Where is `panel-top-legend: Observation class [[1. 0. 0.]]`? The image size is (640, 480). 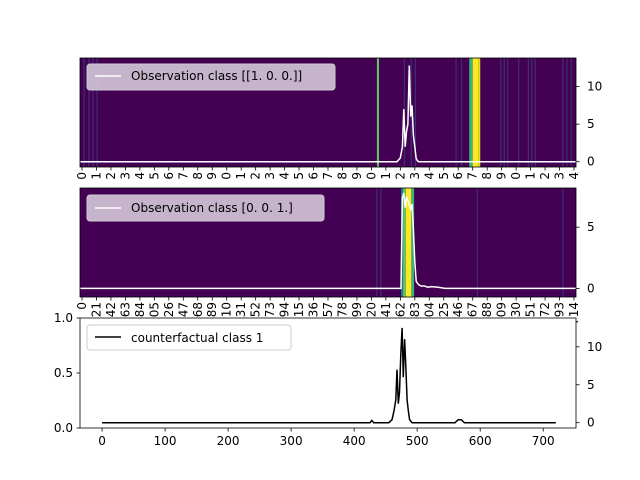
panel-top-legend: Observation class [[1. 0. 0.]] is located at coordinates (211, 77).